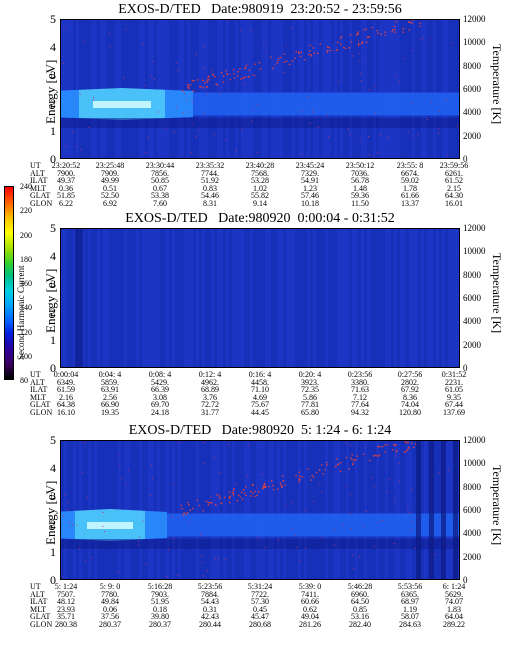 The image size is (505, 649). Describe the element at coordinates (410, 165) in the screenshot. I see `table-cell: 23:55: 8` at that location.